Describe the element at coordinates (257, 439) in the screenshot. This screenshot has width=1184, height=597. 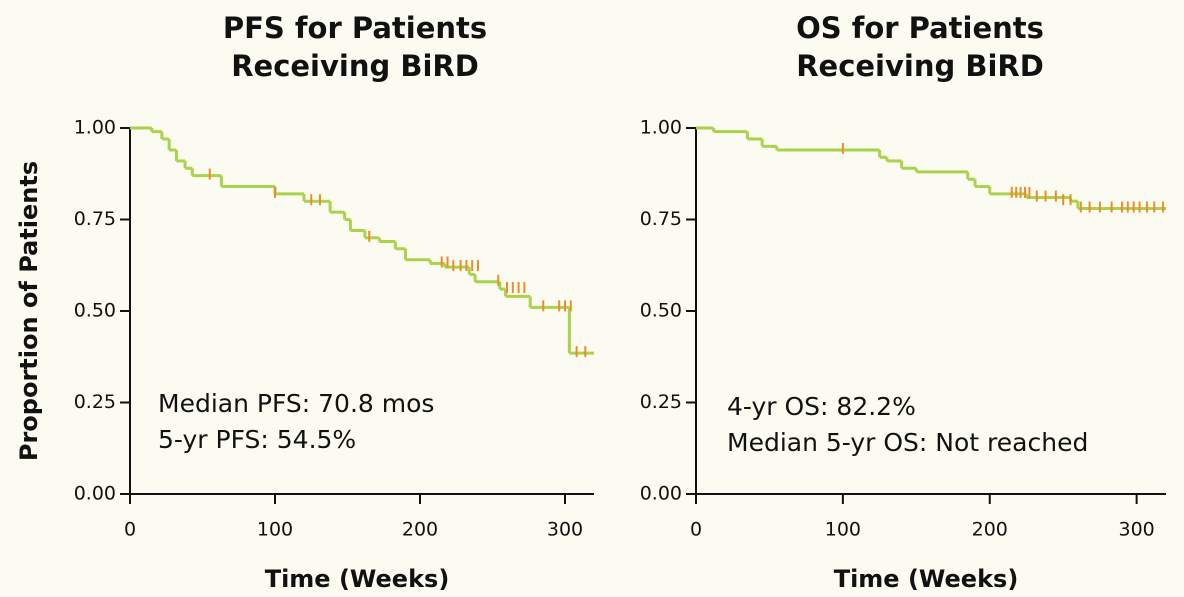
I see `annotation: 5-yr PFS: 54.5%` at that location.